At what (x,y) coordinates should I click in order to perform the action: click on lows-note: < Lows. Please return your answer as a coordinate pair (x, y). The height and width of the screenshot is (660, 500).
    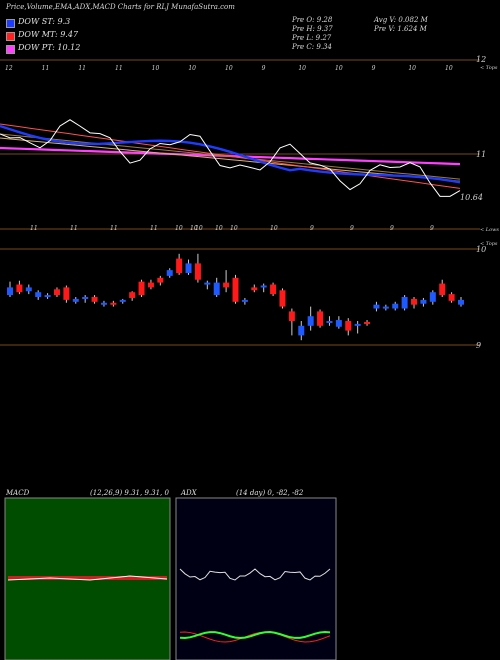
    Looking at the image, I should click on (489, 230).